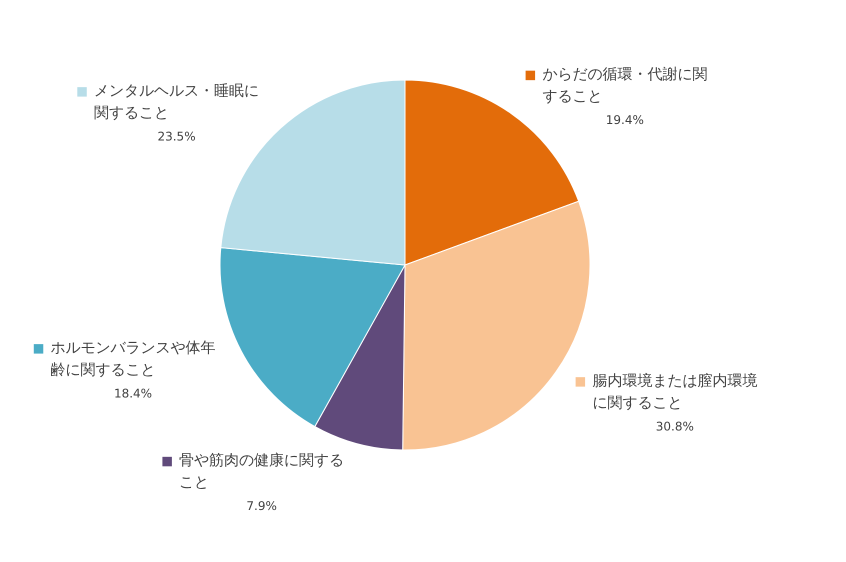  What do you see at coordinates (176, 136) in the screenshot?
I see `data-label: 23.5%` at bounding box center [176, 136].